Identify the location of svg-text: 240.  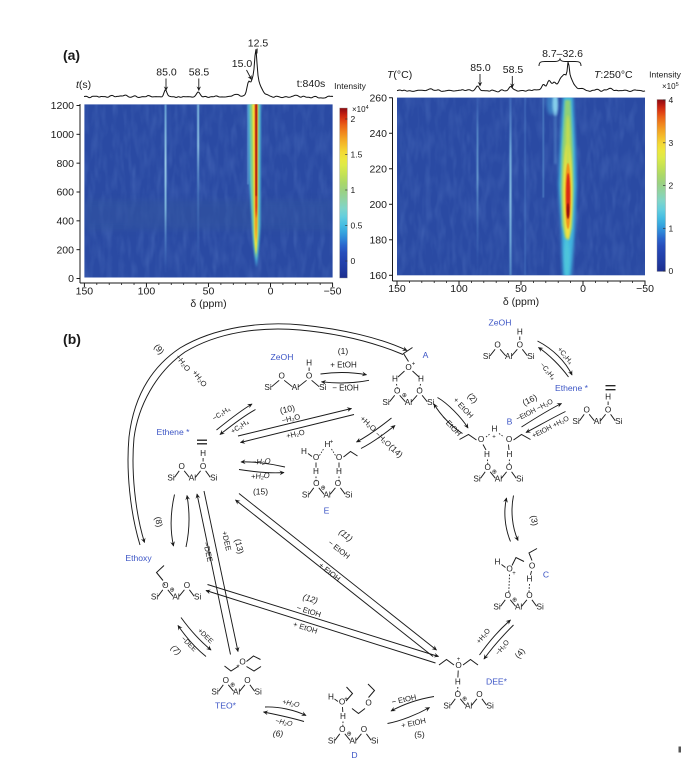
(378, 134).